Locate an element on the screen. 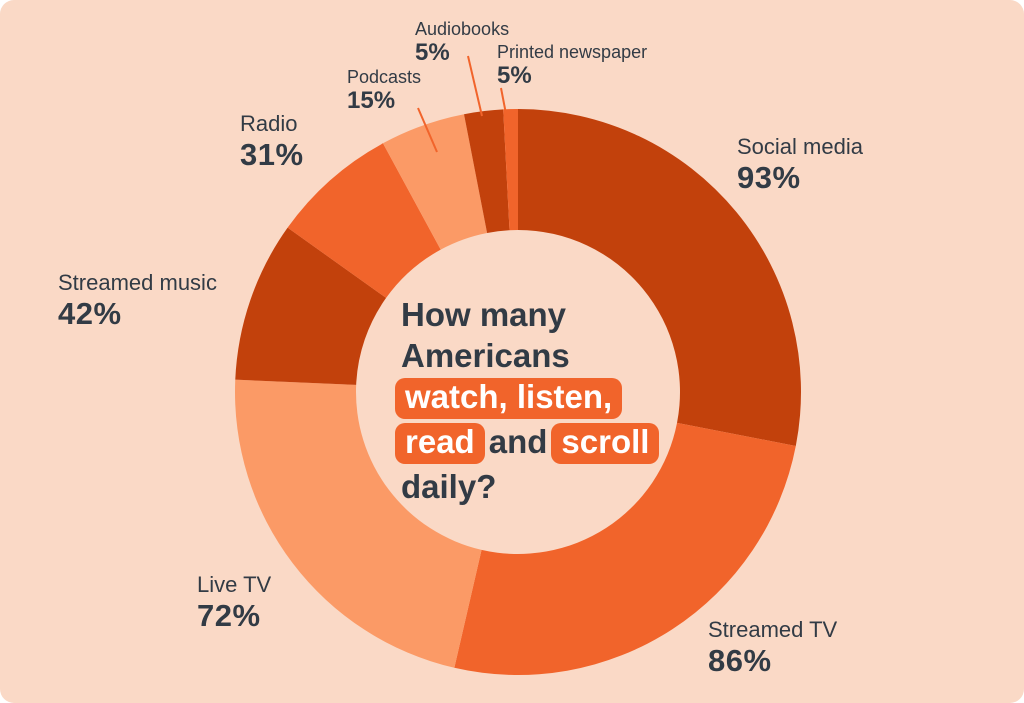 The height and width of the screenshot is (703, 1024). callout-live-tv: Live TV 72% is located at coordinates (234, 602).